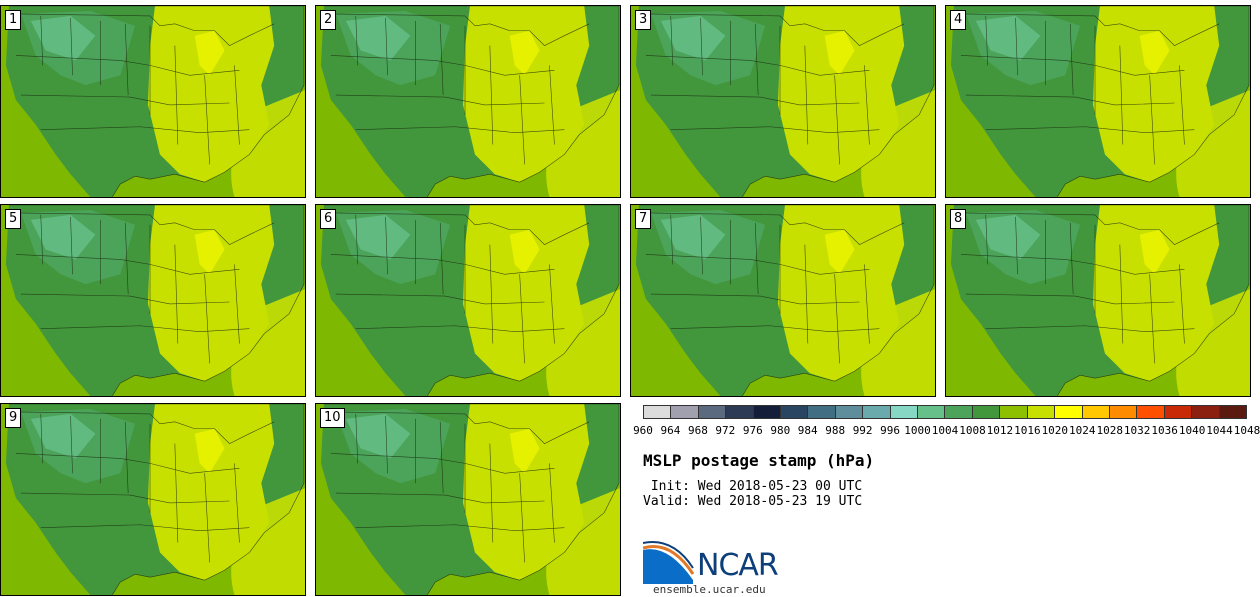 The width and height of the screenshot is (1260, 597). What do you see at coordinates (958, 20) in the screenshot?
I see `panel-number: 4` at bounding box center [958, 20].